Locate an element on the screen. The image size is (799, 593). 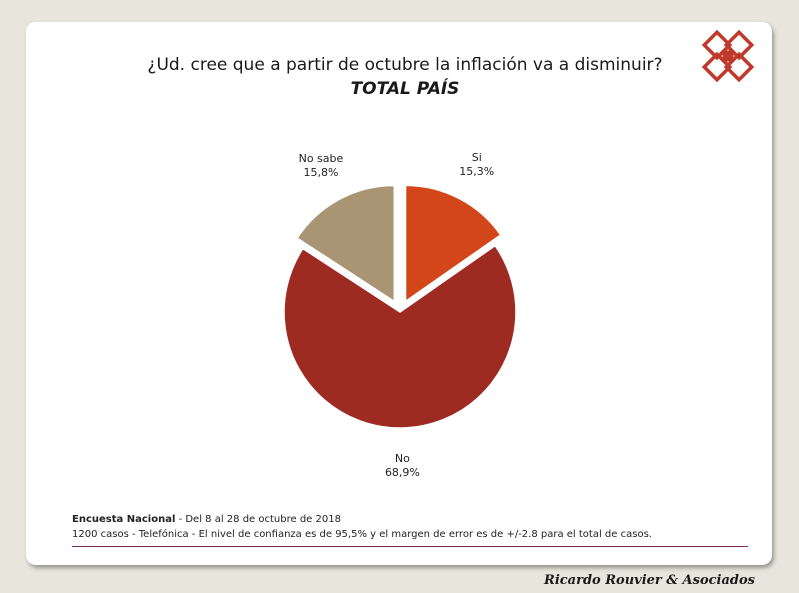
diamond-logo-icon is located at coordinates (728, 56).